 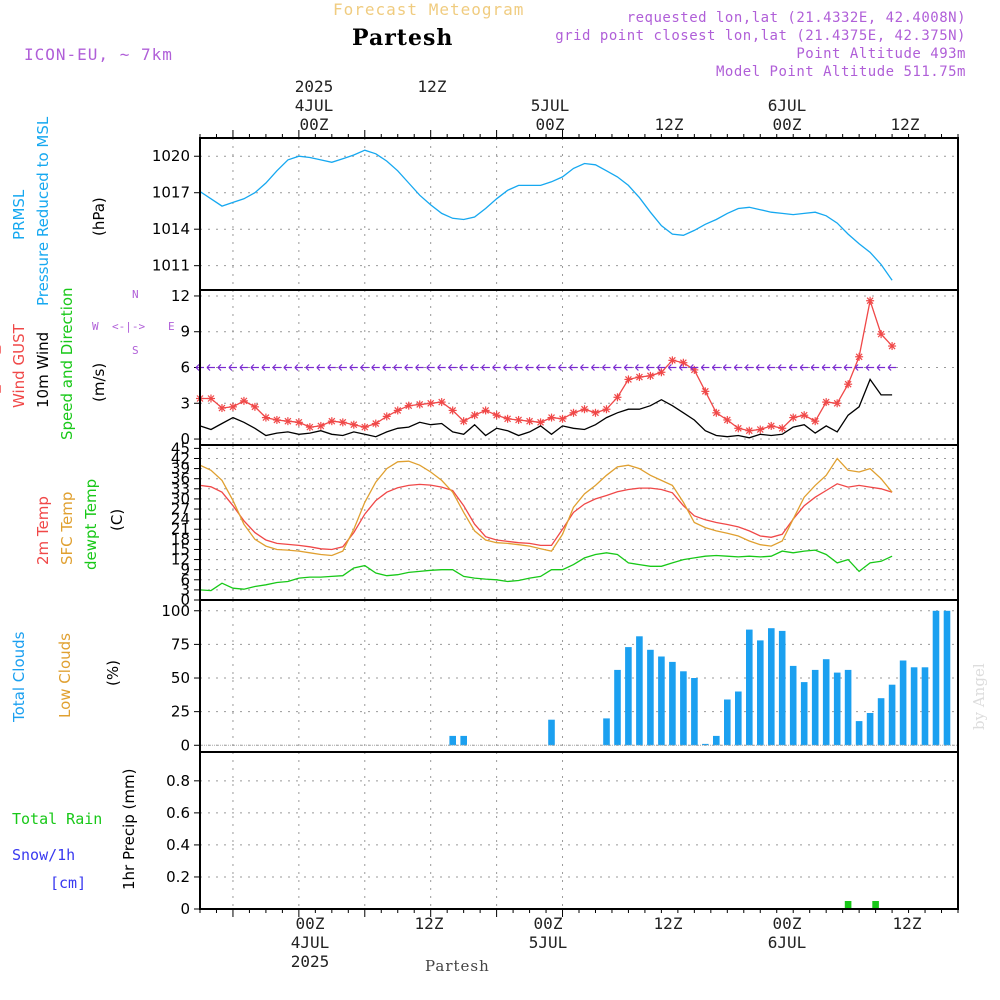 What do you see at coordinates (180, 678) in the screenshot?
I see `y-tick-label: 50` at bounding box center [180, 678].